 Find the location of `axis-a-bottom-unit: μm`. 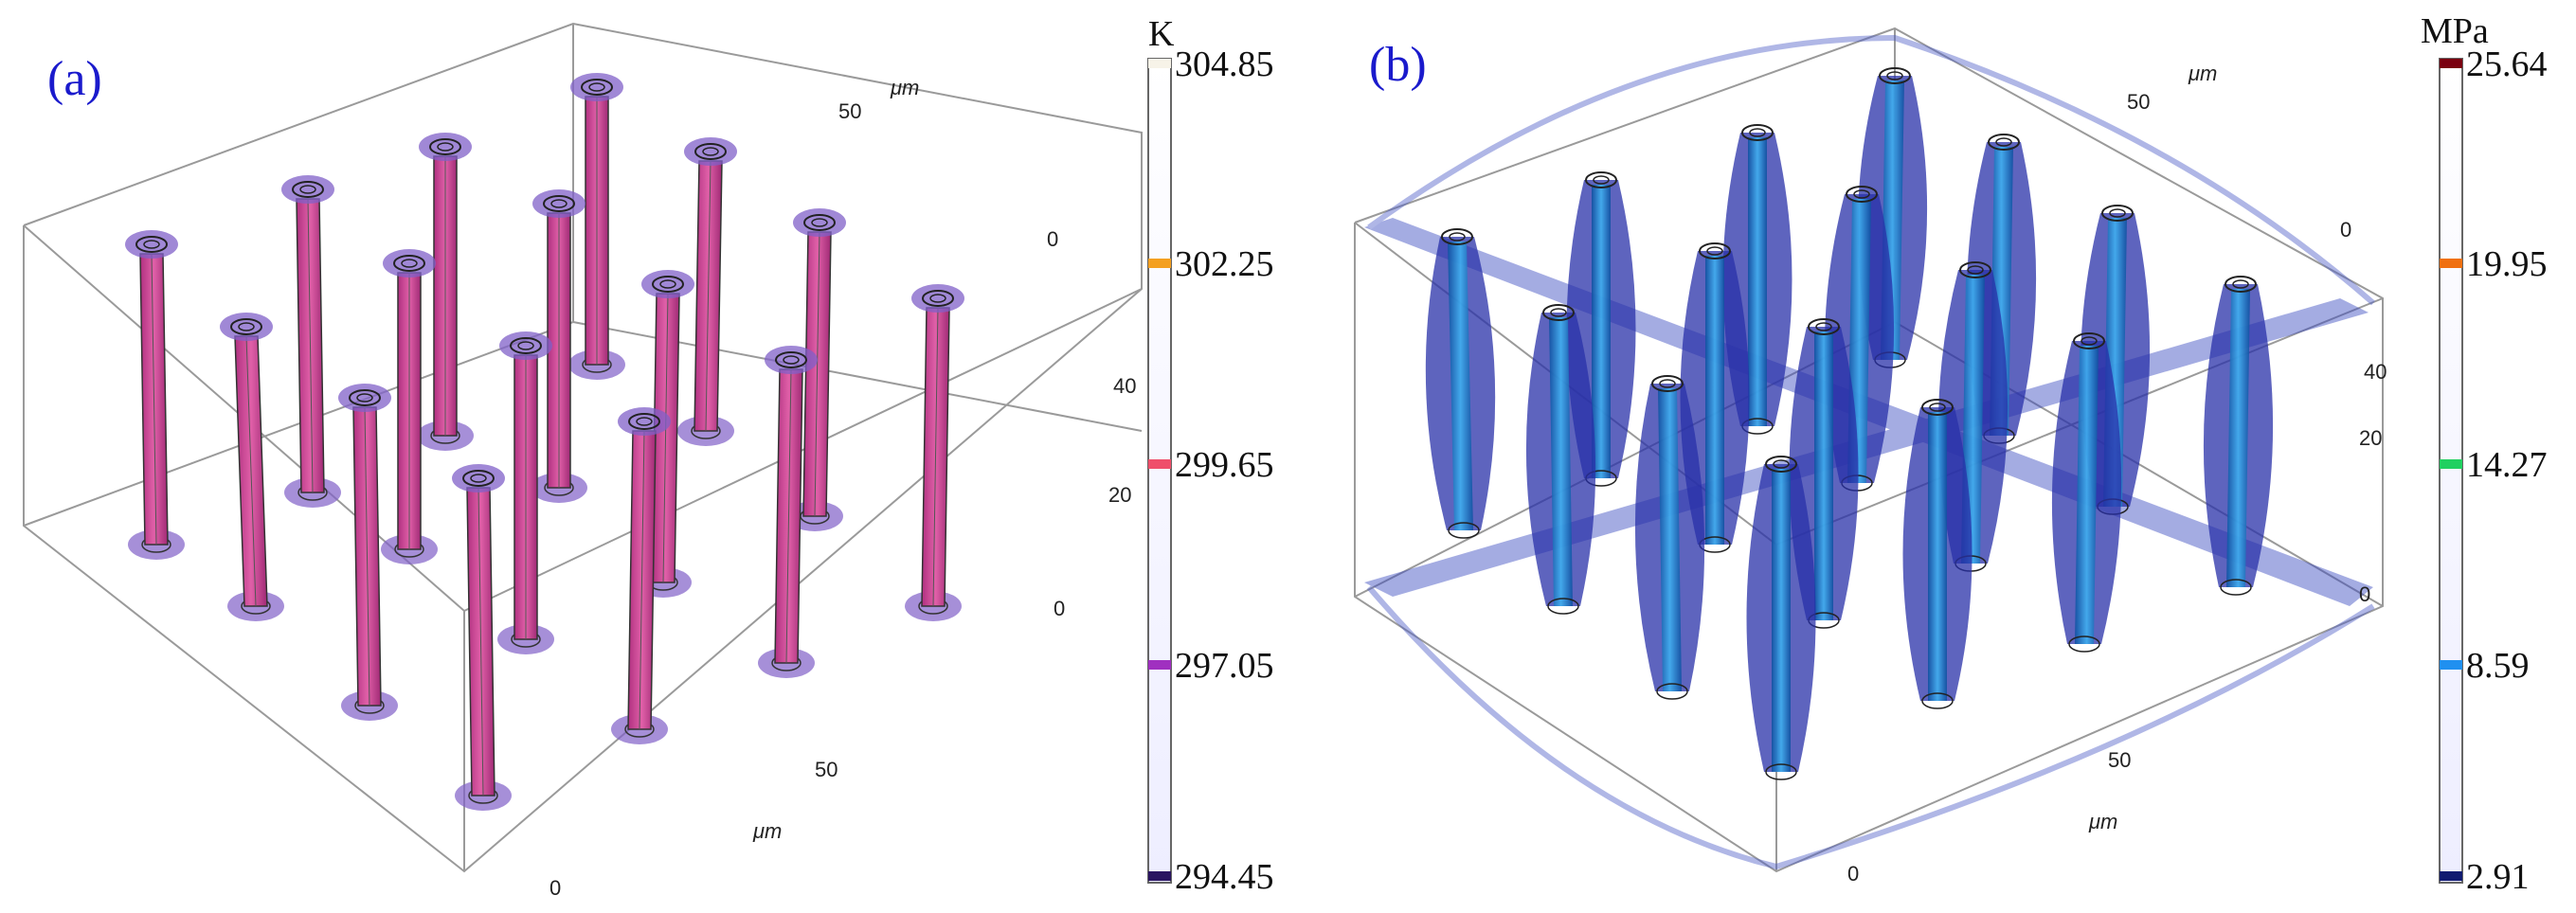

axis-a-bottom-unit: μm is located at coordinates (767, 831).